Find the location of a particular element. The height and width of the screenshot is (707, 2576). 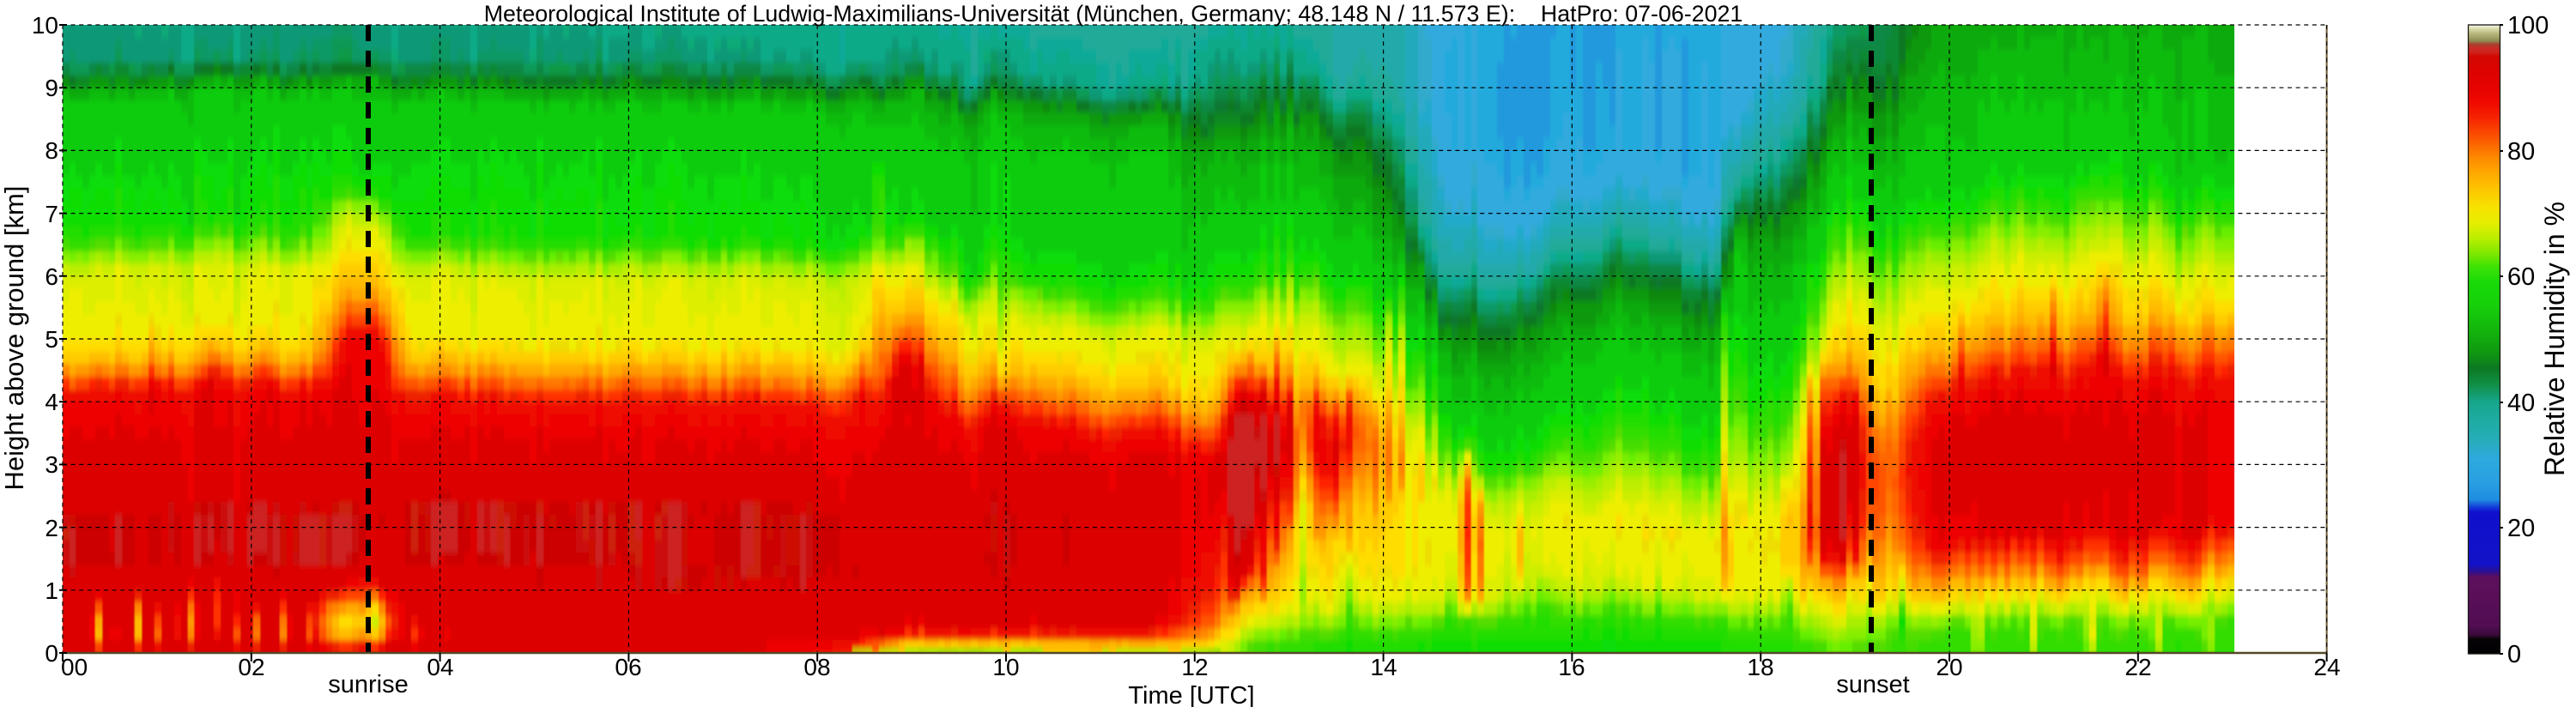

svg-text: 18 is located at coordinates (1760, 667).